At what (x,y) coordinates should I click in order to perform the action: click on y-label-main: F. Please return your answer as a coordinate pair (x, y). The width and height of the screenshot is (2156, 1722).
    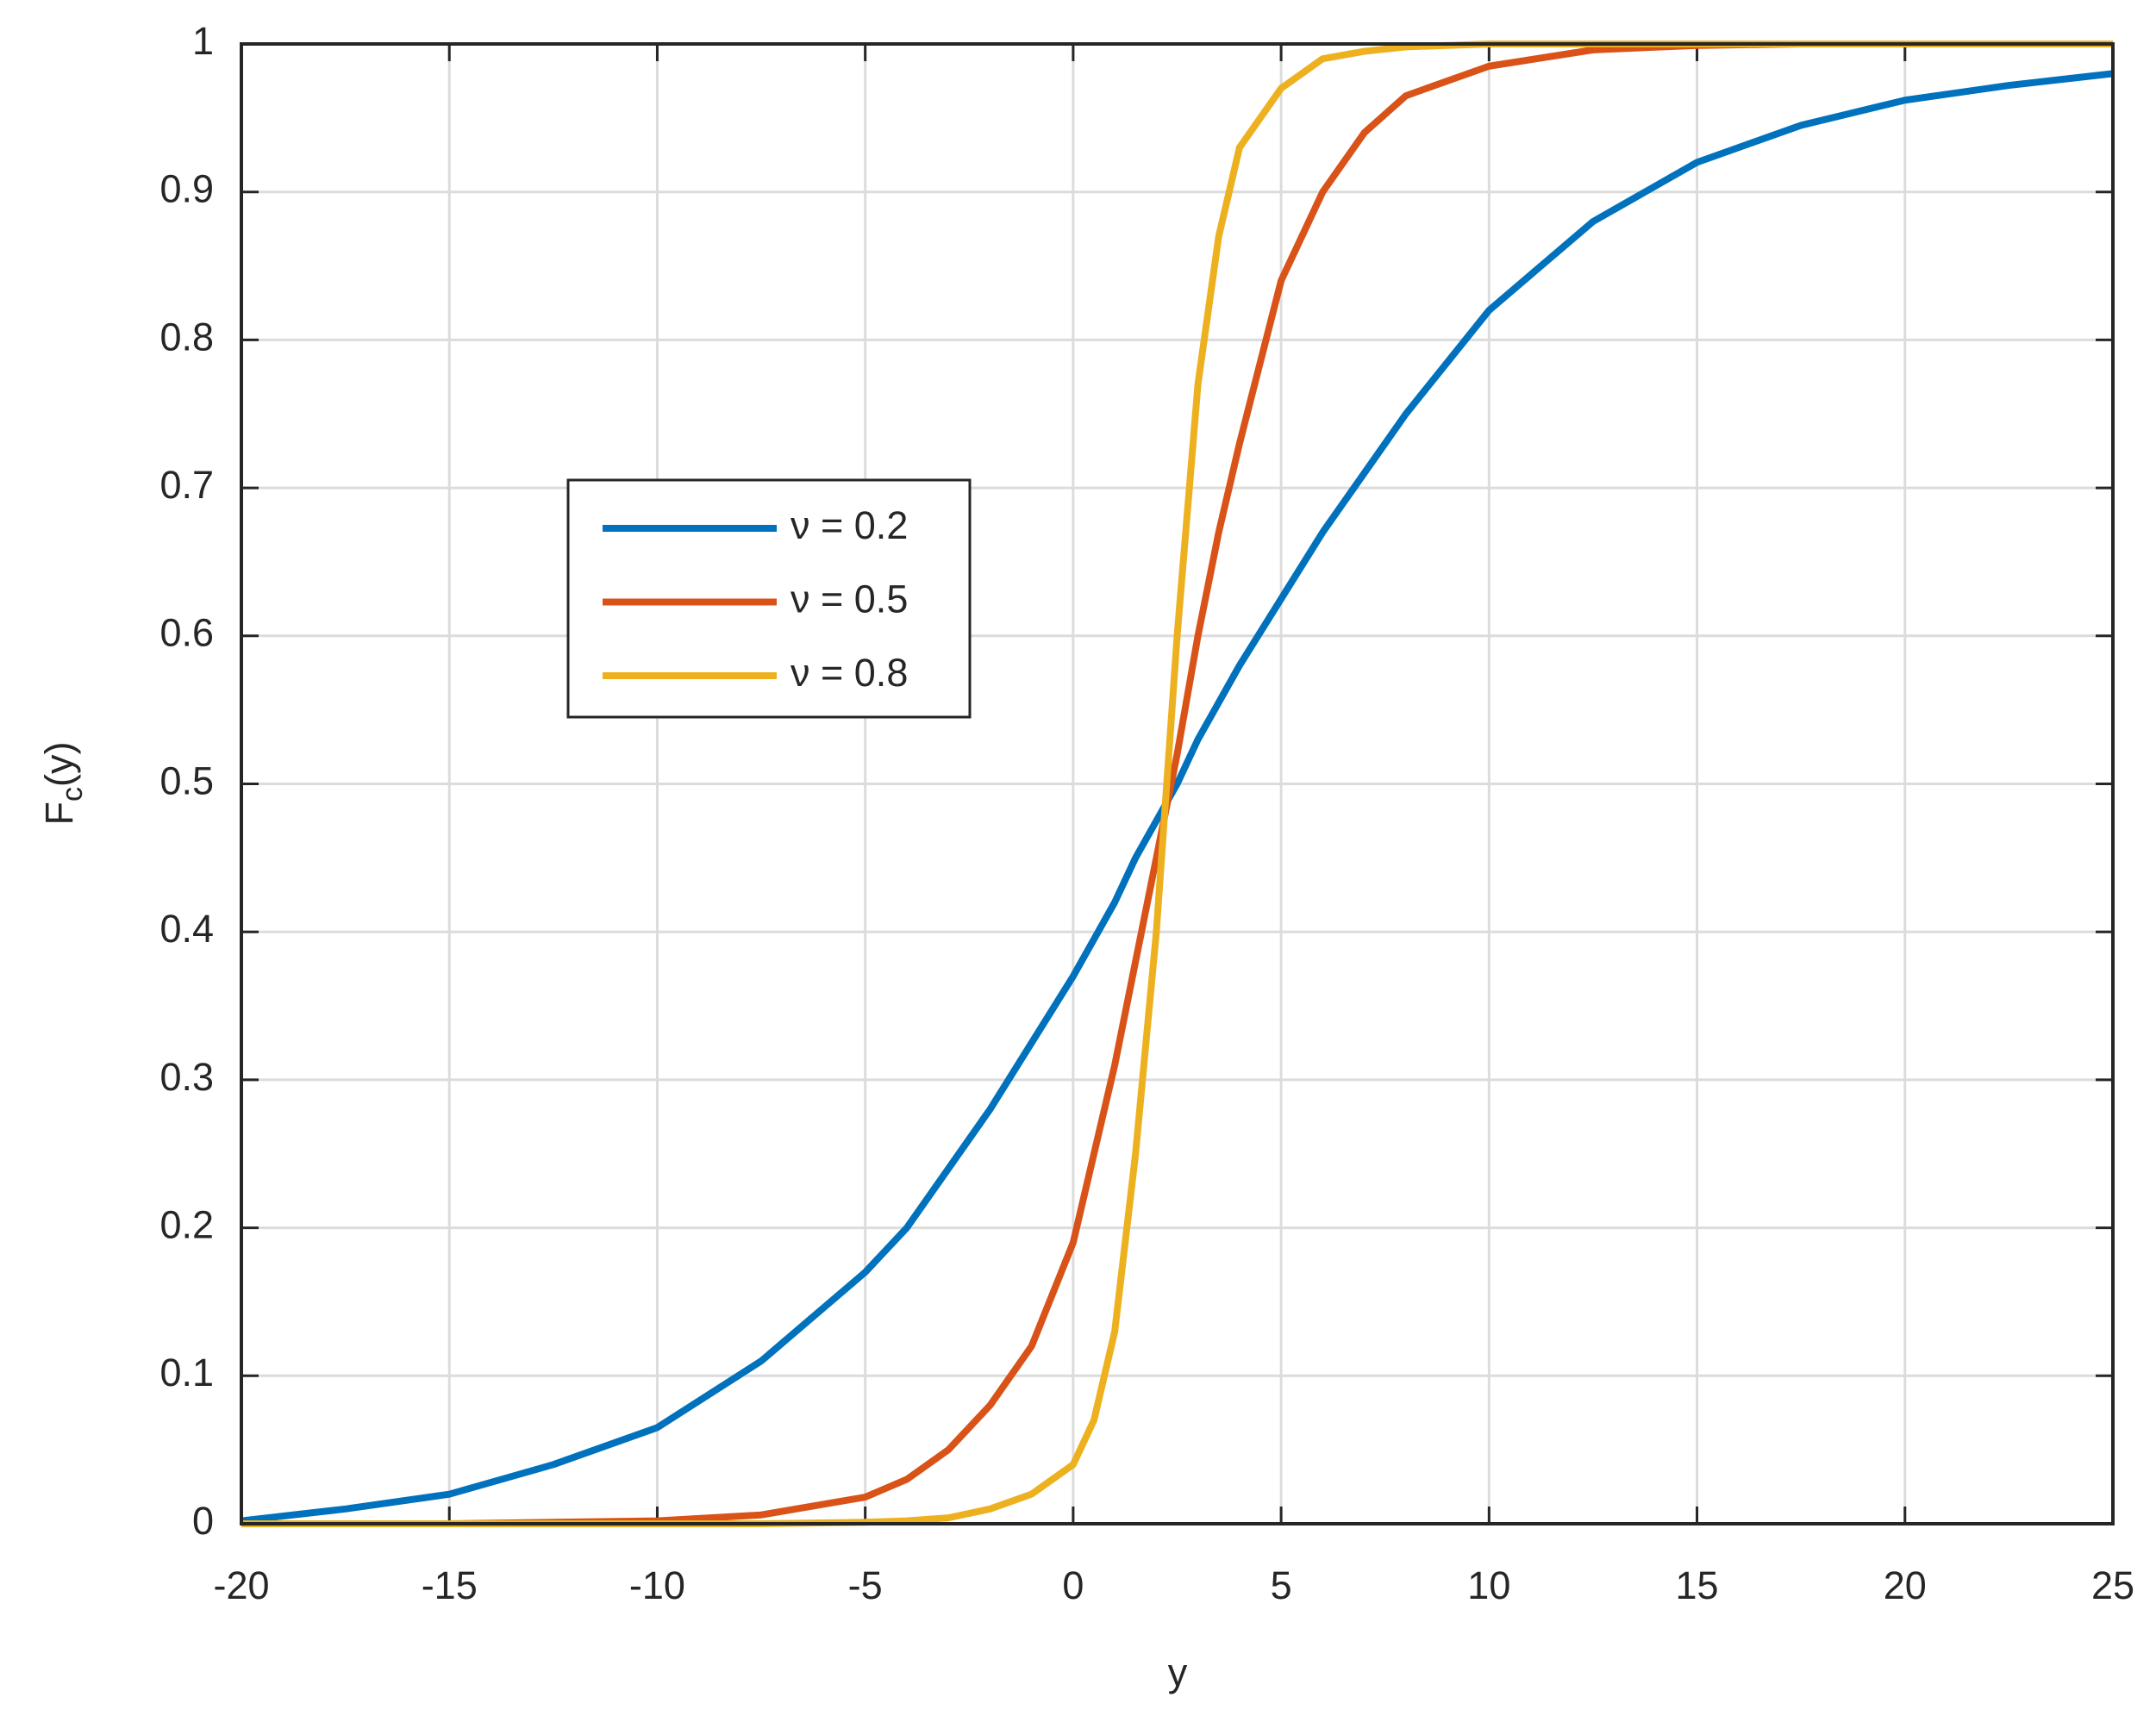
    Looking at the image, I should click on (59, 814).